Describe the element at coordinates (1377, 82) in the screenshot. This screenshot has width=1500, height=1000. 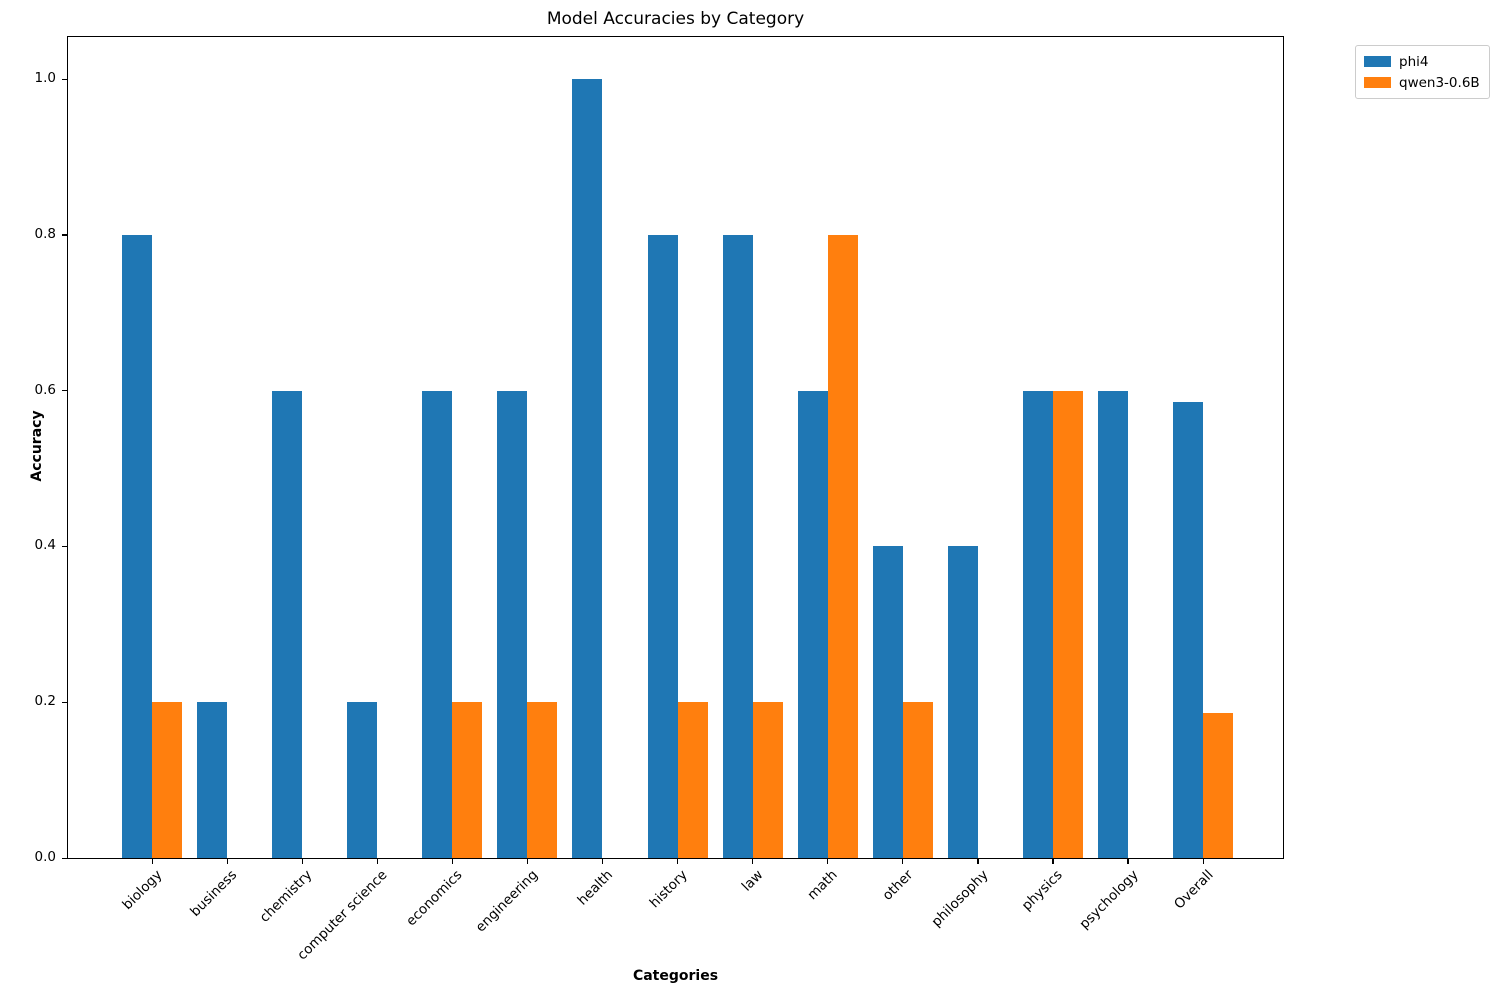
I see `legend-swatch-qwen3-0.6b` at that location.